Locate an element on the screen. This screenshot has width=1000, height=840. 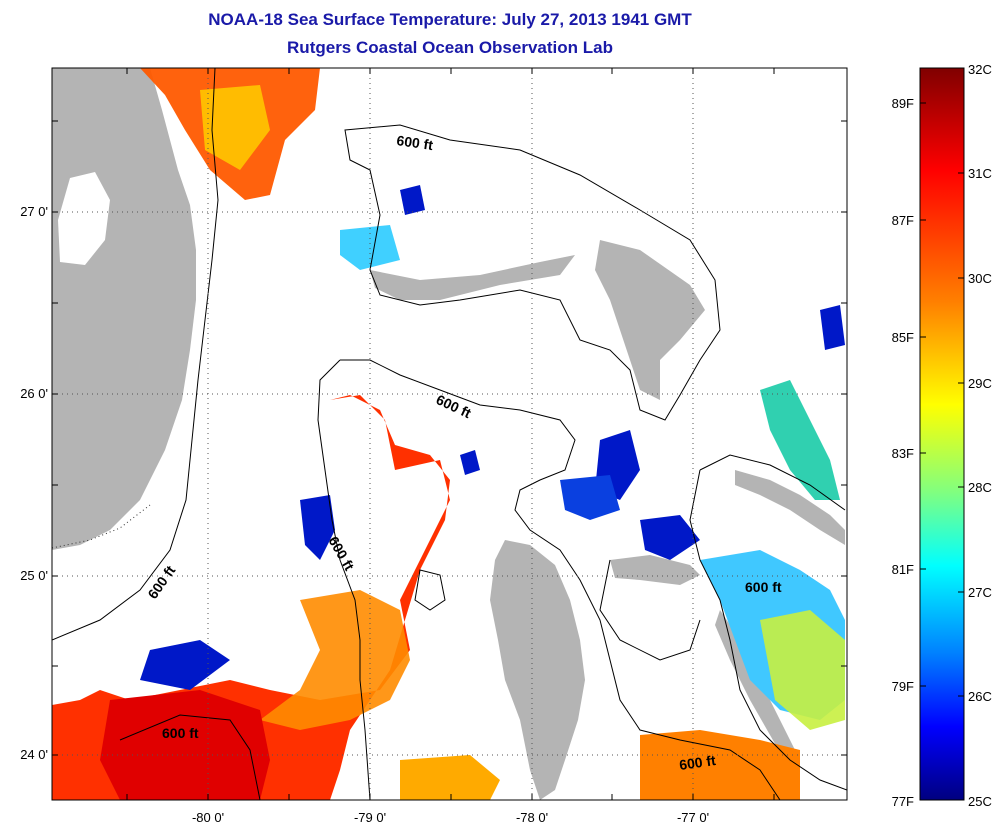
map-subtitle: Rutgers Coastal Ocean Observation Lab is located at coordinates (450, 47).